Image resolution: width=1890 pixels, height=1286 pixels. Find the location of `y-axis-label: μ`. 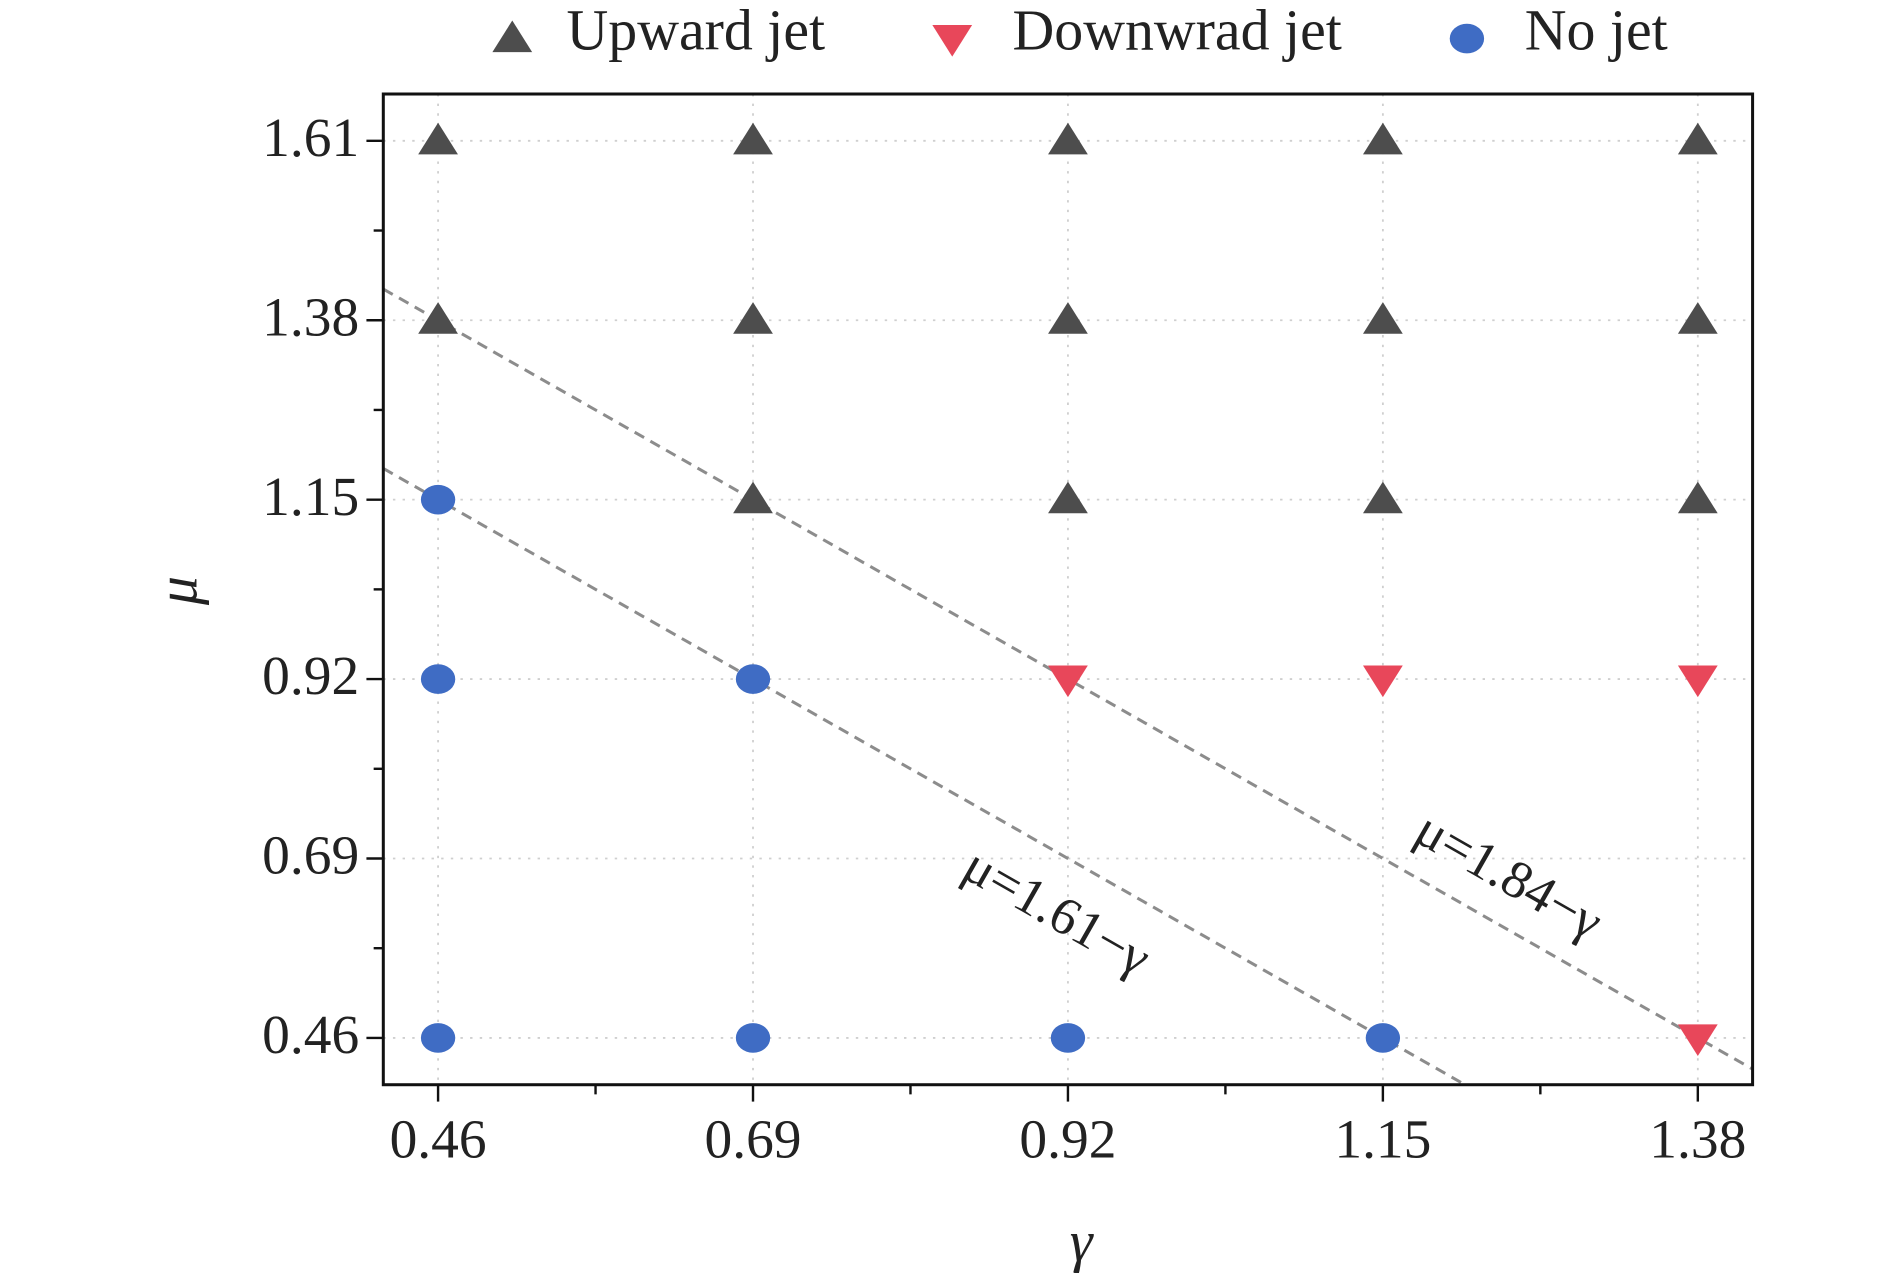

y-axis-label: μ is located at coordinates (176, 591).